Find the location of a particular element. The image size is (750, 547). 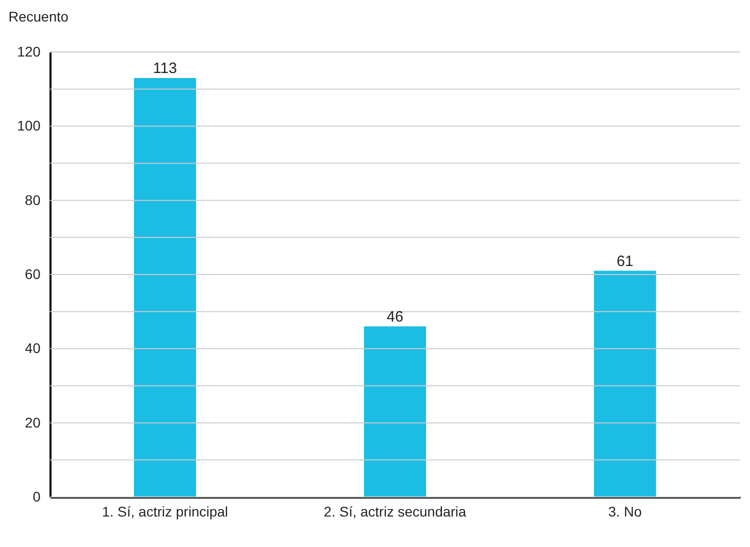

y-tick-label: 100 is located at coordinates (29, 126).